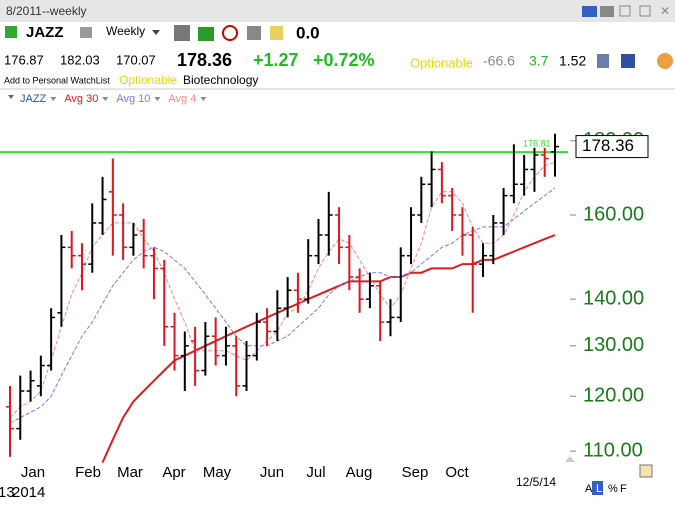  Describe the element at coordinates (415, 472) in the screenshot. I see `x-tick-label: Sep` at that location.